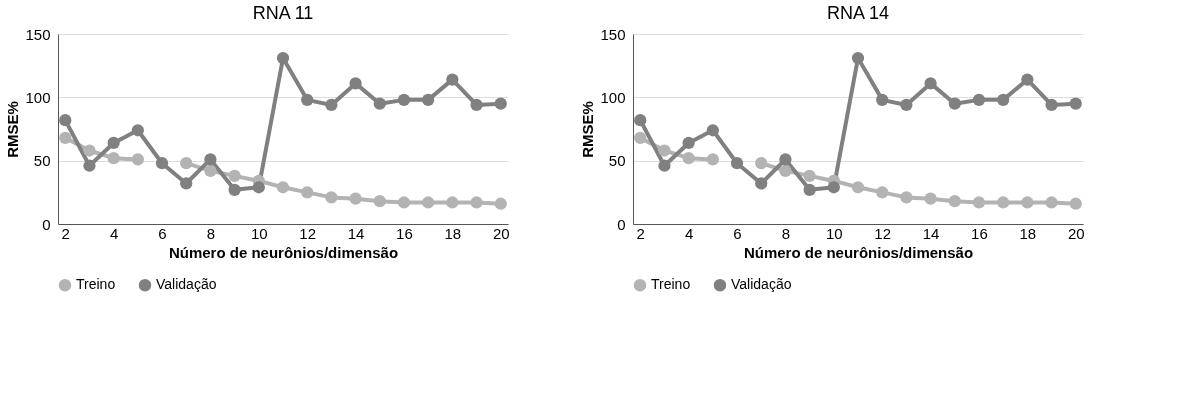 This screenshot has height=402, width=1184. I want to click on x-tick-label: 20, so click(1076, 233).